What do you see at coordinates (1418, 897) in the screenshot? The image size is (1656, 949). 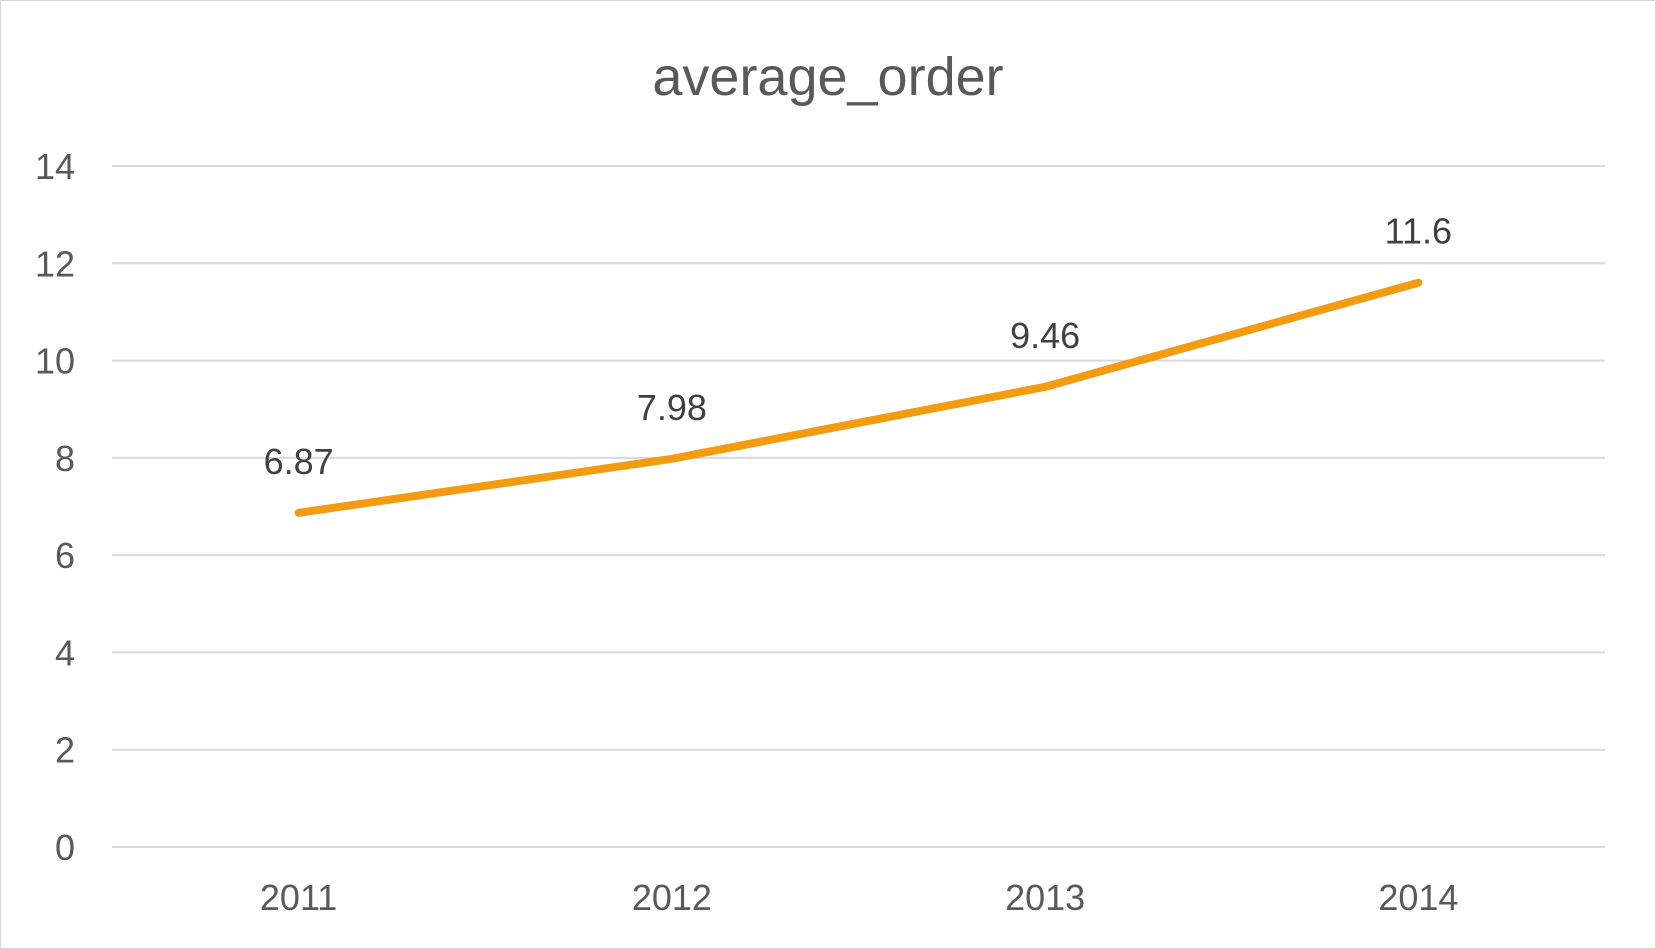 I see `x-tick-label: 2014` at bounding box center [1418, 897].